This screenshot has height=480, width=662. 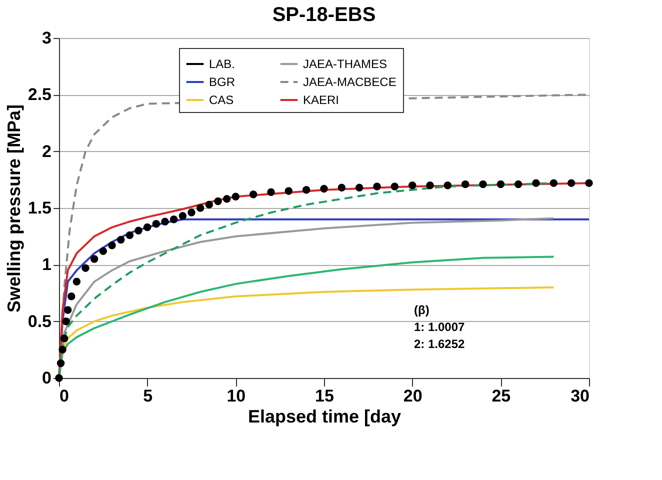 What do you see at coordinates (324, 15) in the screenshot?
I see `chart-title: SP-18-EBS` at bounding box center [324, 15].